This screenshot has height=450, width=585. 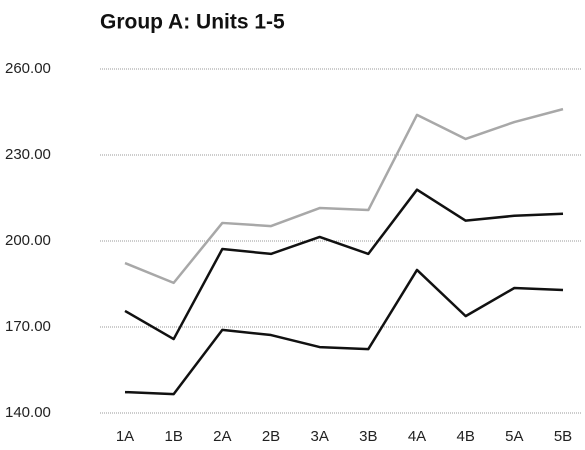 What do you see at coordinates (192, 22) in the screenshot?
I see `chart-title: Group A: Units 1-5` at bounding box center [192, 22].